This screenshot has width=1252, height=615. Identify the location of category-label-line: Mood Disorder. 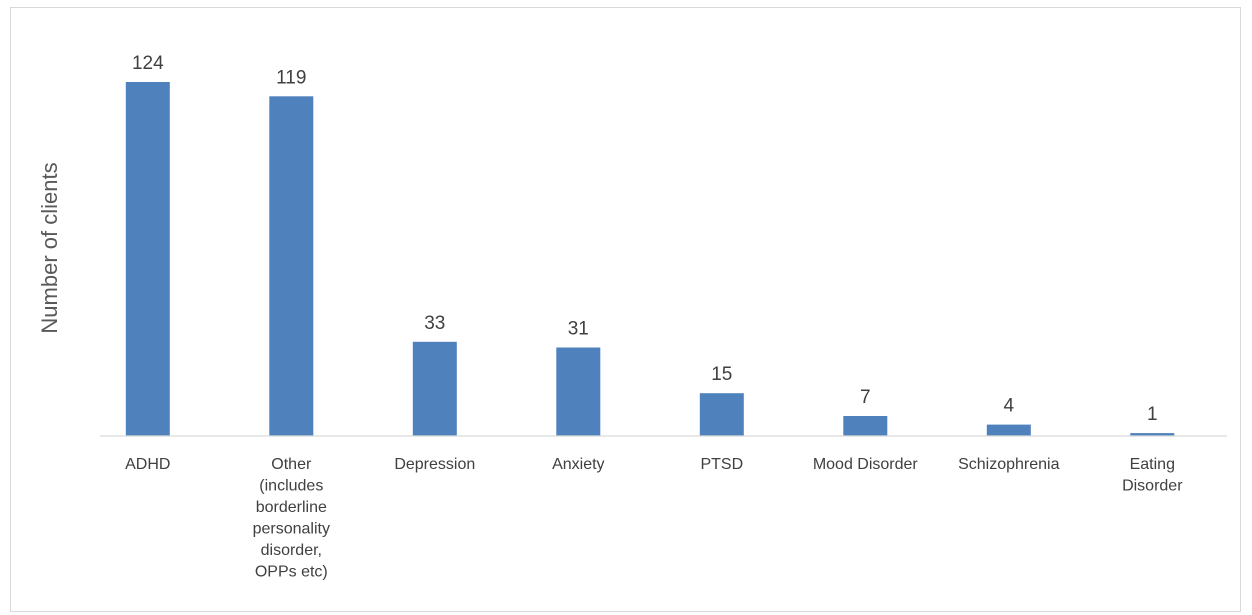
(866, 464).